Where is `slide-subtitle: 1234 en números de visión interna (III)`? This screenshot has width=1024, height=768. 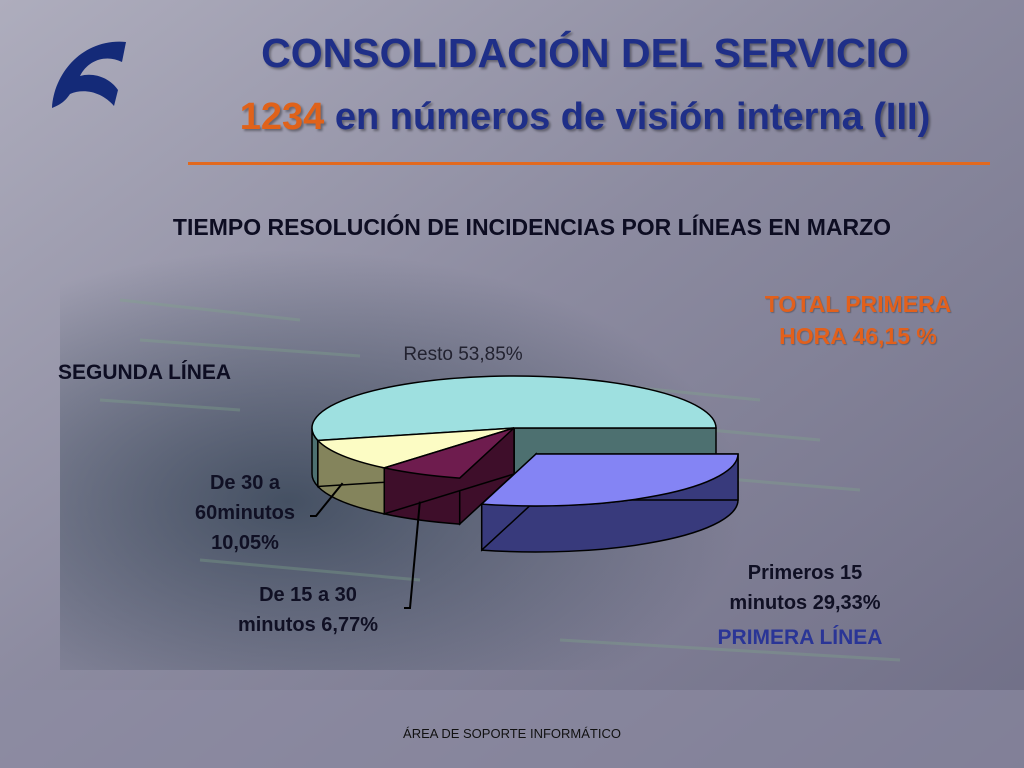 slide-subtitle: 1234 en números de visión interna (III) is located at coordinates (585, 117).